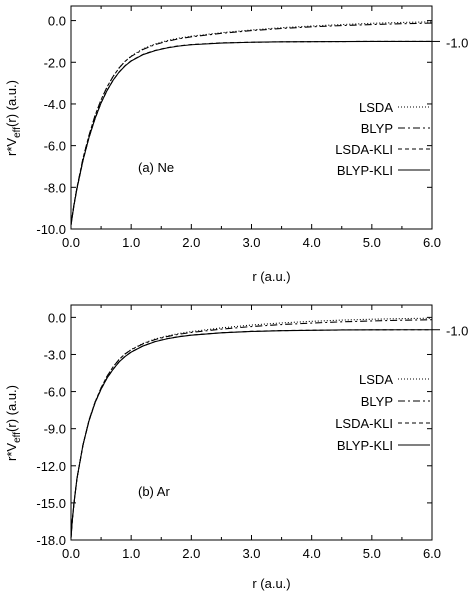  I want to click on y-tick-label: -18.0, so click(51, 540).